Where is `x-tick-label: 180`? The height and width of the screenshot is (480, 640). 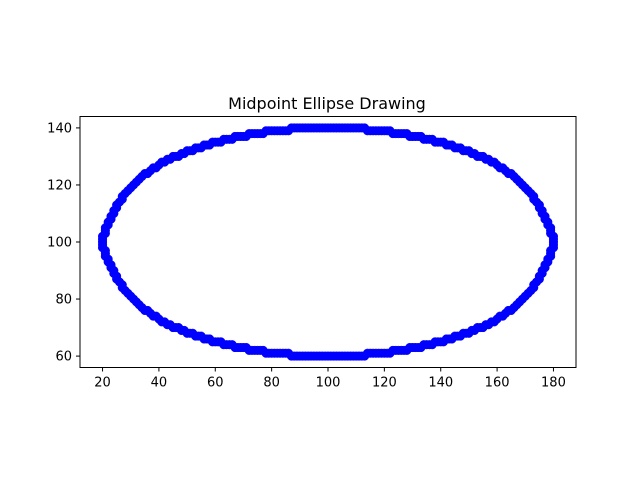
x-tick-label: 180 is located at coordinates (553, 383).